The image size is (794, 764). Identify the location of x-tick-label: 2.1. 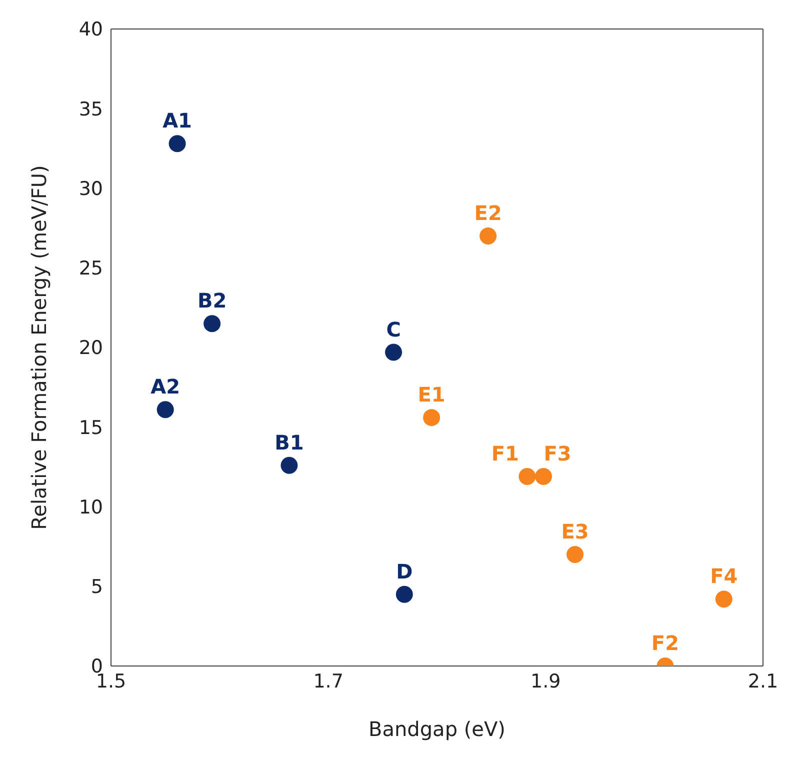
(763, 681).